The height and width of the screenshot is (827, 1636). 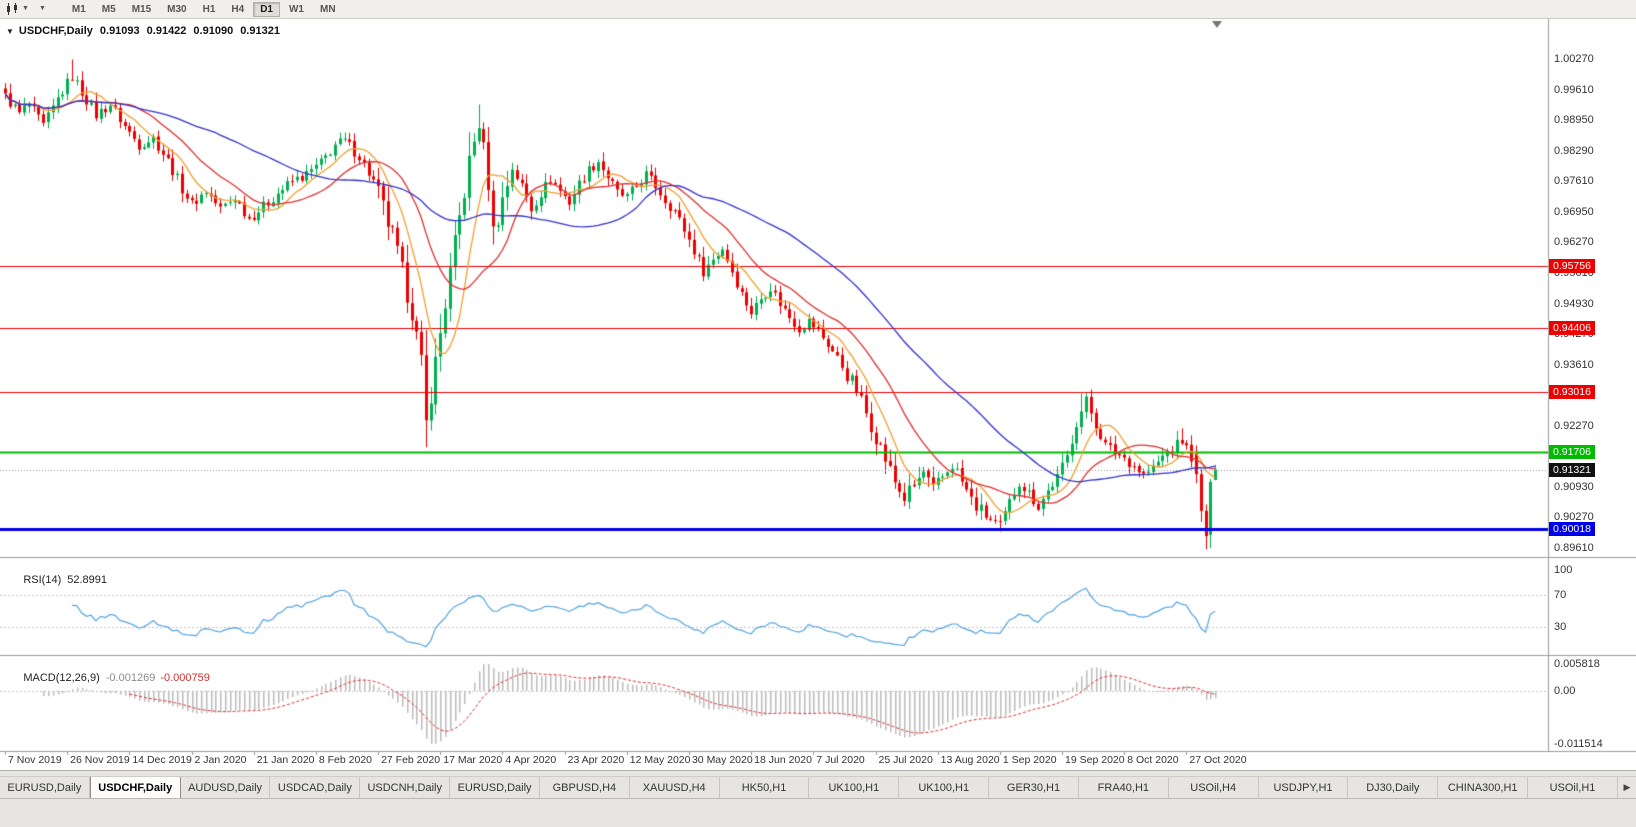 I want to click on price-axis-label: 0.90270, so click(x=1574, y=517).